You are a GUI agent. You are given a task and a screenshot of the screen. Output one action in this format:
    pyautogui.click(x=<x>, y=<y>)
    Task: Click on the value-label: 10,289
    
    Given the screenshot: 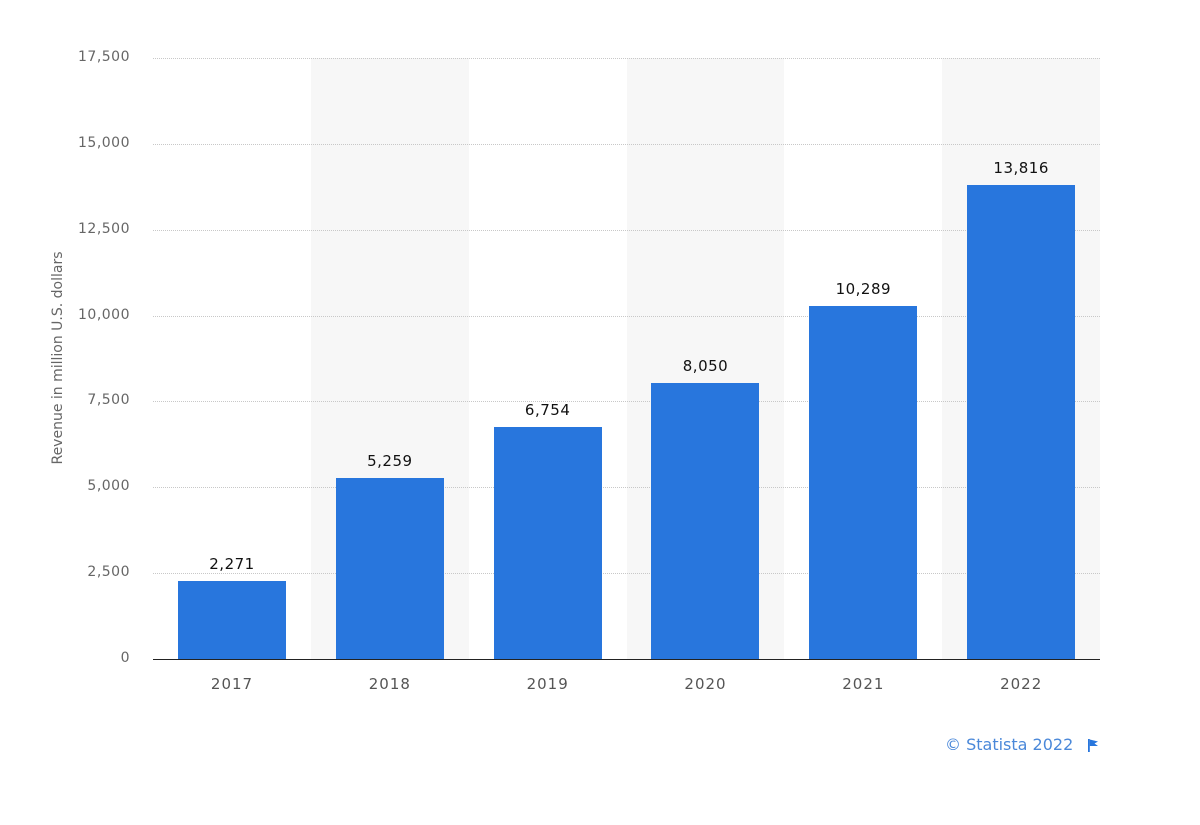 What is the action you would take?
    pyautogui.click(x=863, y=288)
    